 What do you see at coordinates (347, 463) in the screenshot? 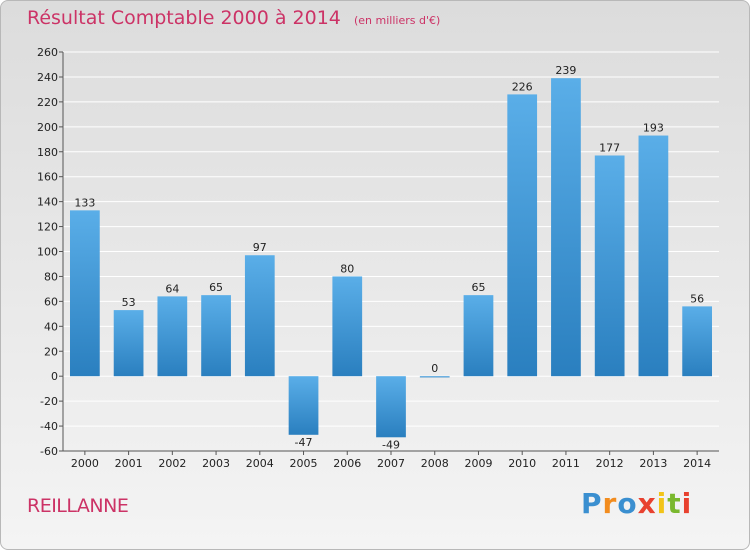
I see `x-tick-label: 2006` at bounding box center [347, 463].